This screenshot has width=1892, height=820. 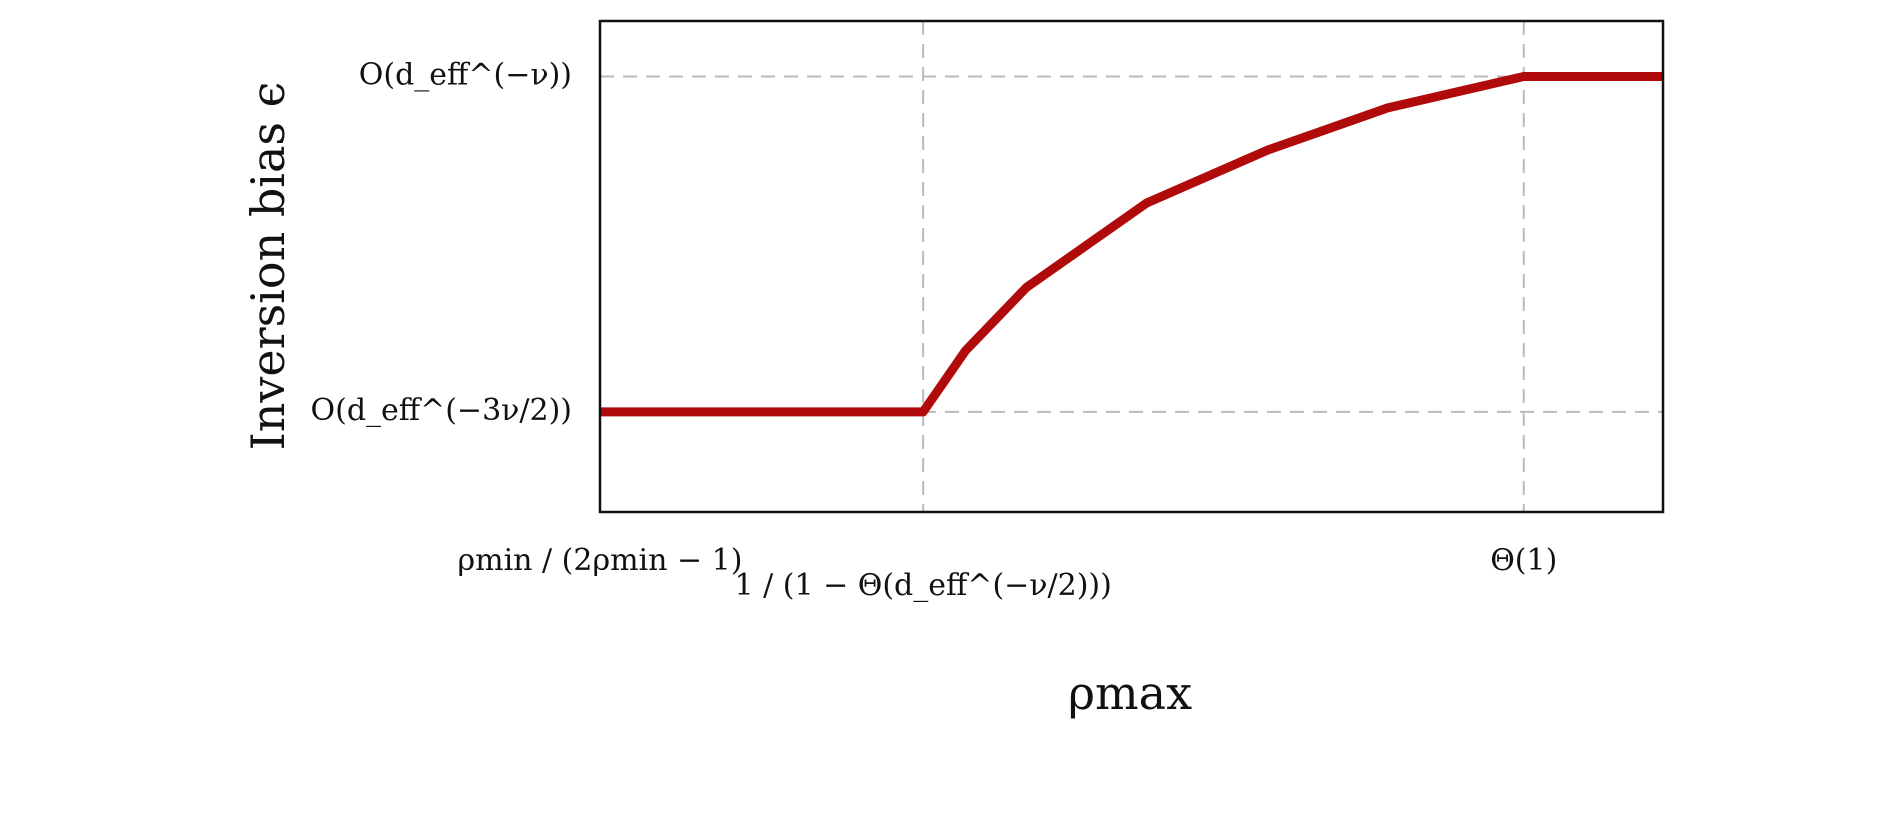 What do you see at coordinates (1523, 560) in the screenshot?
I see `x-tick-label: Θ(1)` at bounding box center [1523, 560].